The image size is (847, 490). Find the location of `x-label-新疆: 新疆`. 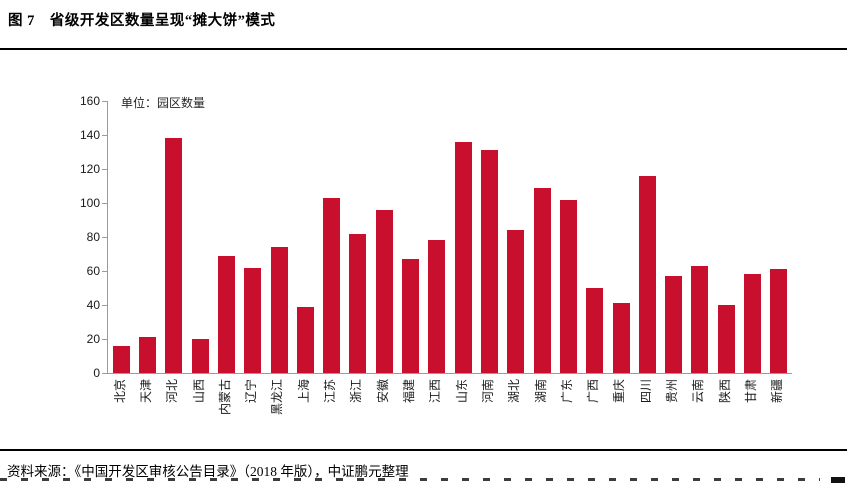

x-label-新疆: 新疆 is located at coordinates (777, 391).